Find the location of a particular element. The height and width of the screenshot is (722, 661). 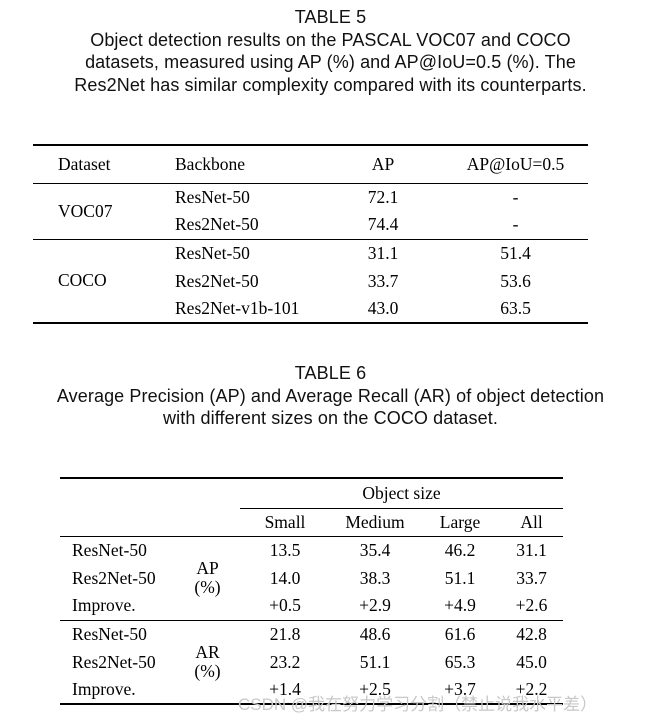

table6-label: TABLE 6 is located at coordinates (330, 373).